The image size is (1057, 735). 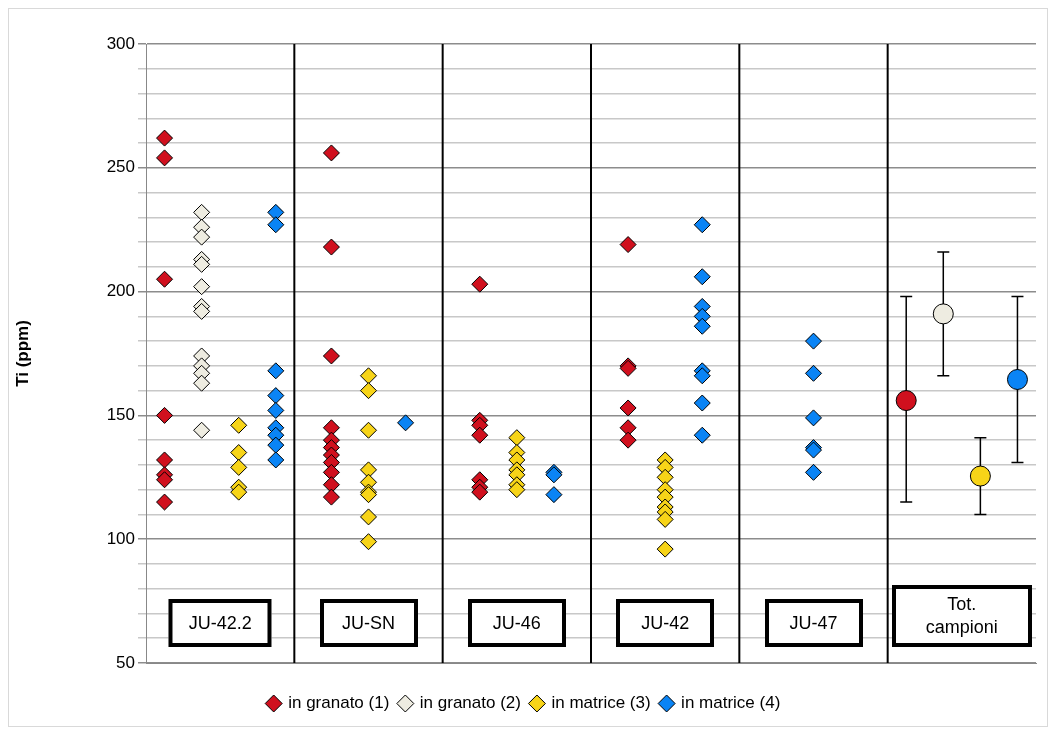 I want to click on y-tick-label: 300, so click(x=120, y=43).